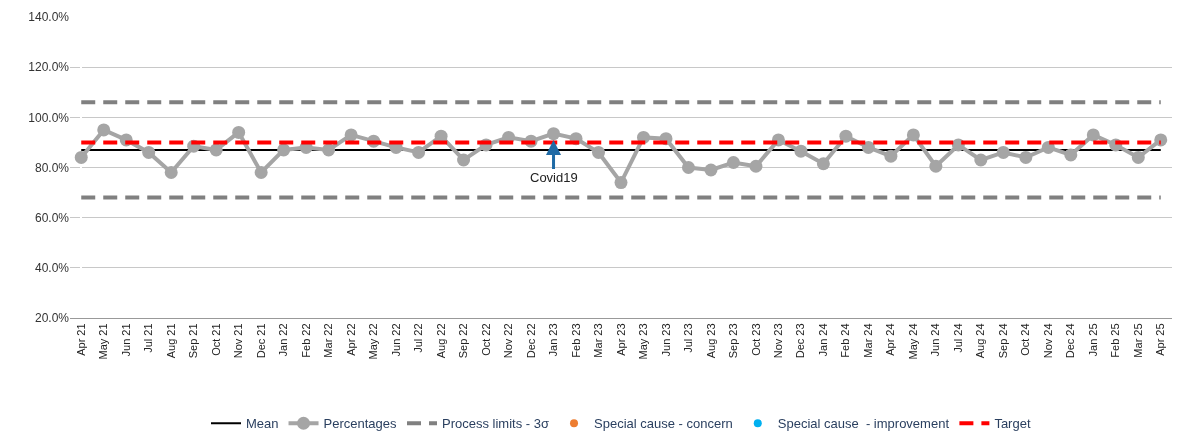  Describe the element at coordinates (935, 340) in the screenshot. I see `x-tick-label: Jun 24` at that location.